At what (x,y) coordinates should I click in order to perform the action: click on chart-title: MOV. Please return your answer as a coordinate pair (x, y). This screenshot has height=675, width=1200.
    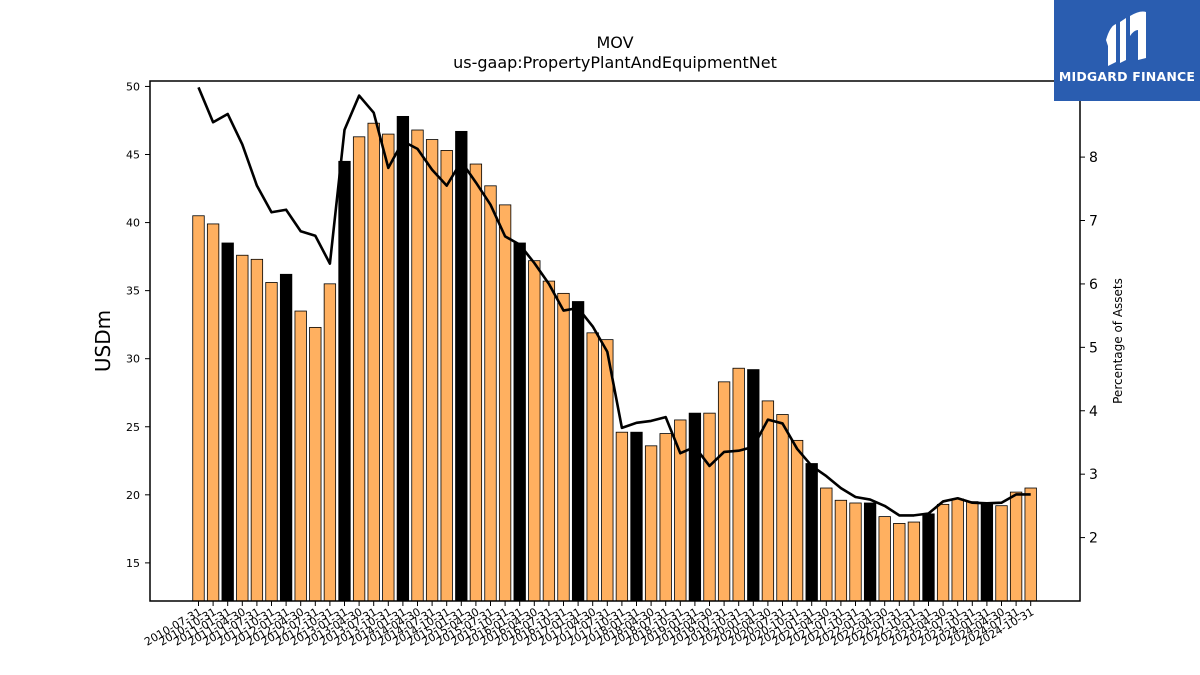
    Looking at the image, I should click on (614, 42).